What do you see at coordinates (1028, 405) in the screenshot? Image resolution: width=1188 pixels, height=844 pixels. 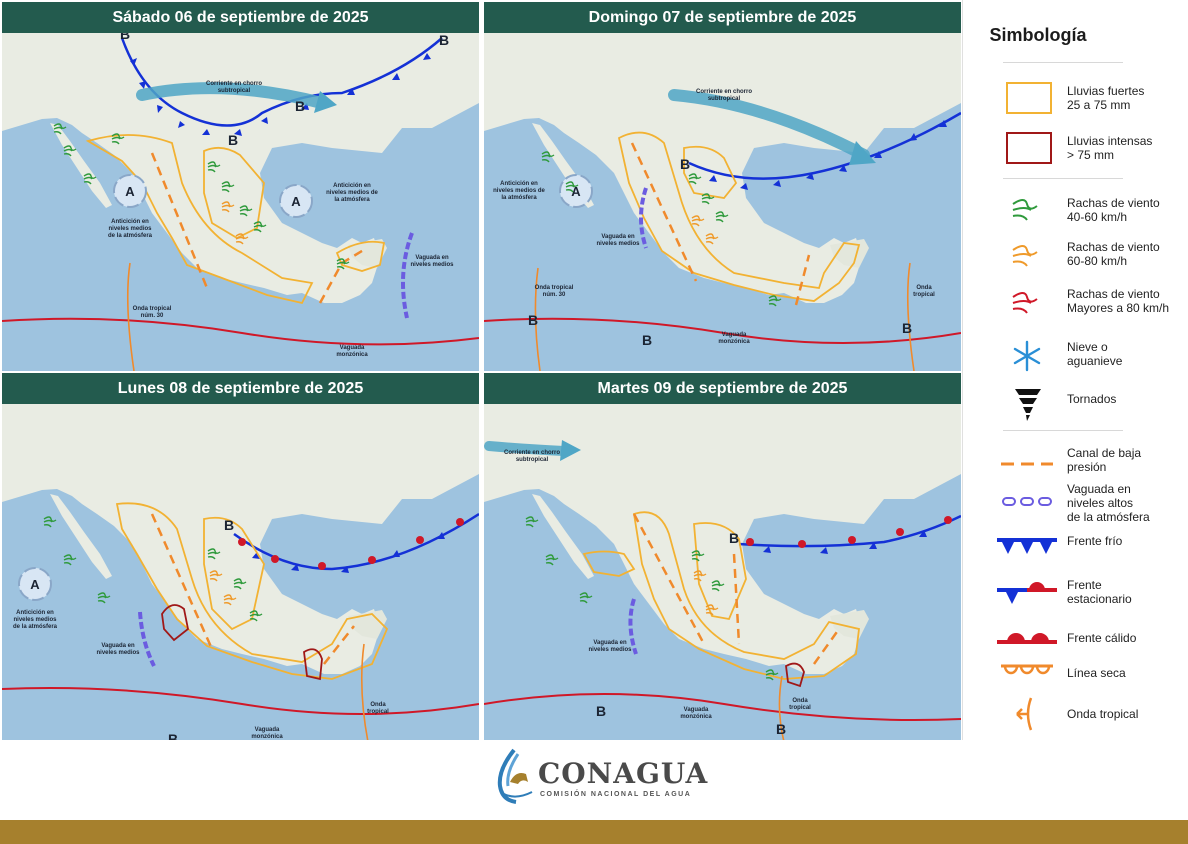 I see `tornado-icon` at bounding box center [1028, 405].